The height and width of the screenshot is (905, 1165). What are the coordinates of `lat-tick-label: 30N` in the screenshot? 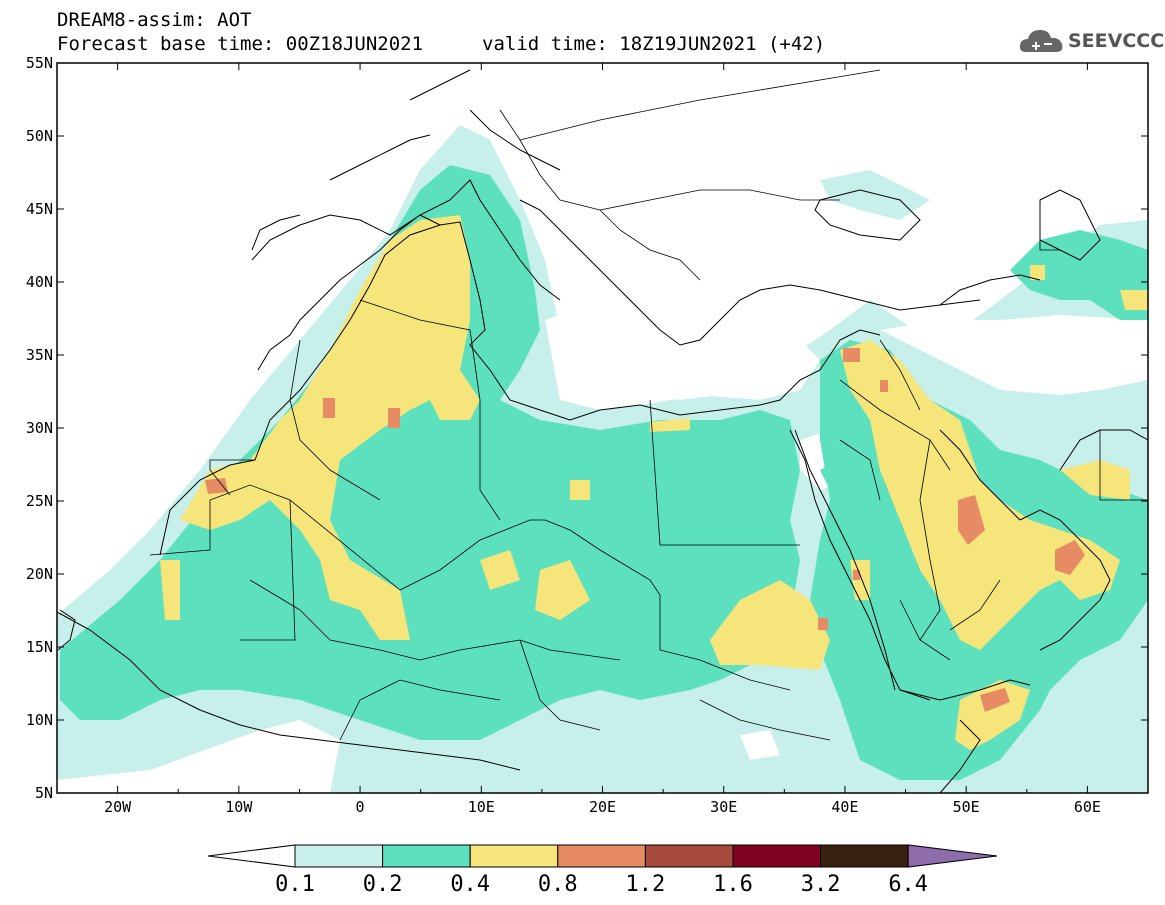 It's located at (39, 428).